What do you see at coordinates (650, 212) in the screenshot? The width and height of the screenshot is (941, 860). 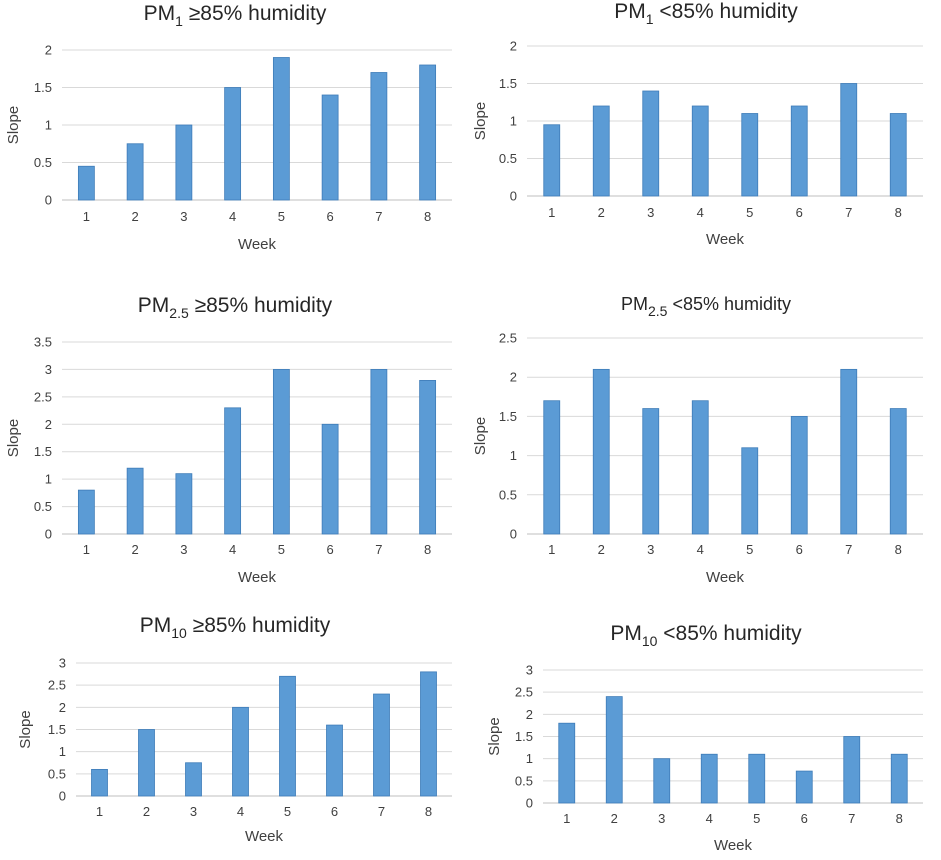 I see `x-tick-label: 3` at bounding box center [650, 212].